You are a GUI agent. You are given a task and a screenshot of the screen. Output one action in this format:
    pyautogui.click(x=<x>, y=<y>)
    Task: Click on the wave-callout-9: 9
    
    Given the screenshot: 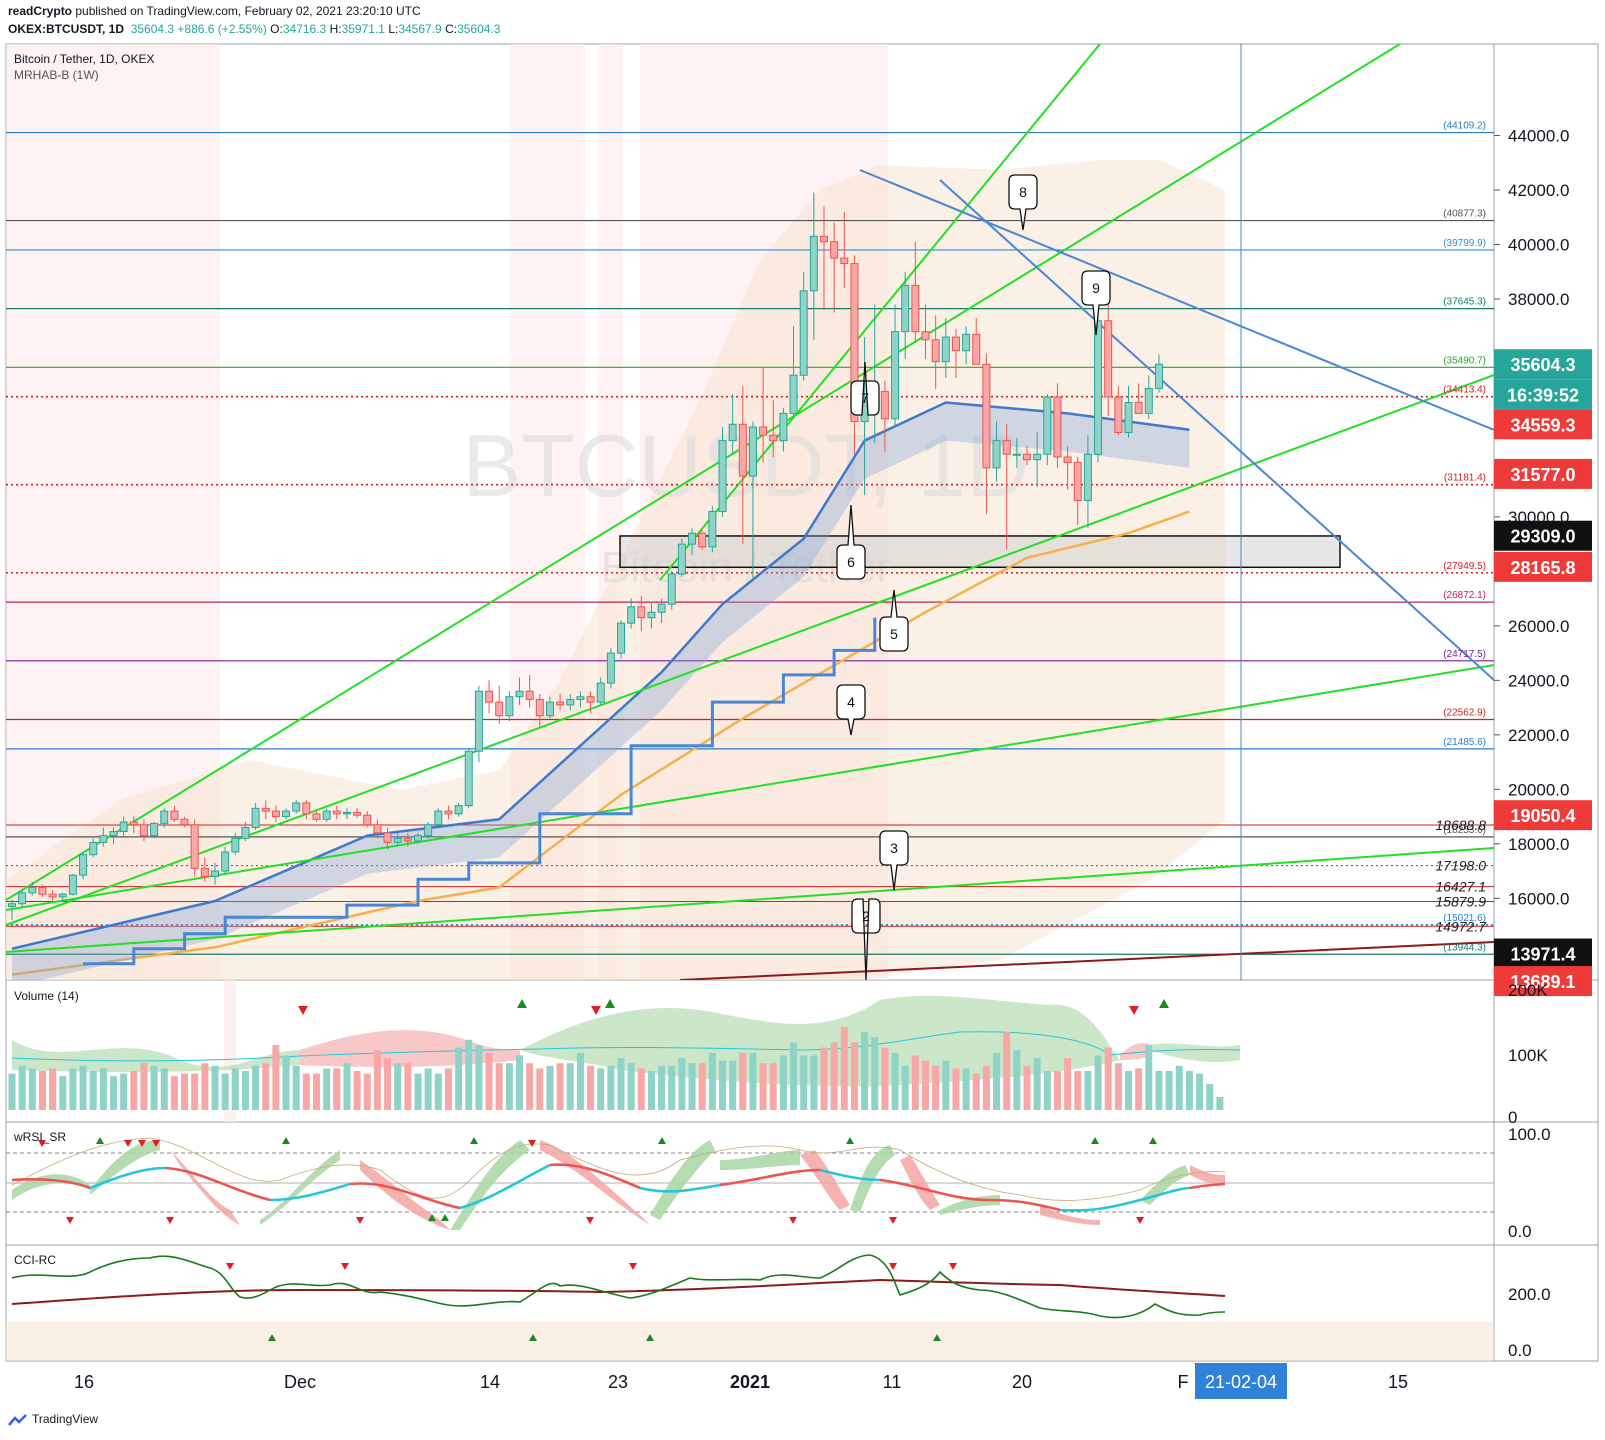 What is the action you would take?
    pyautogui.click(x=1096, y=303)
    